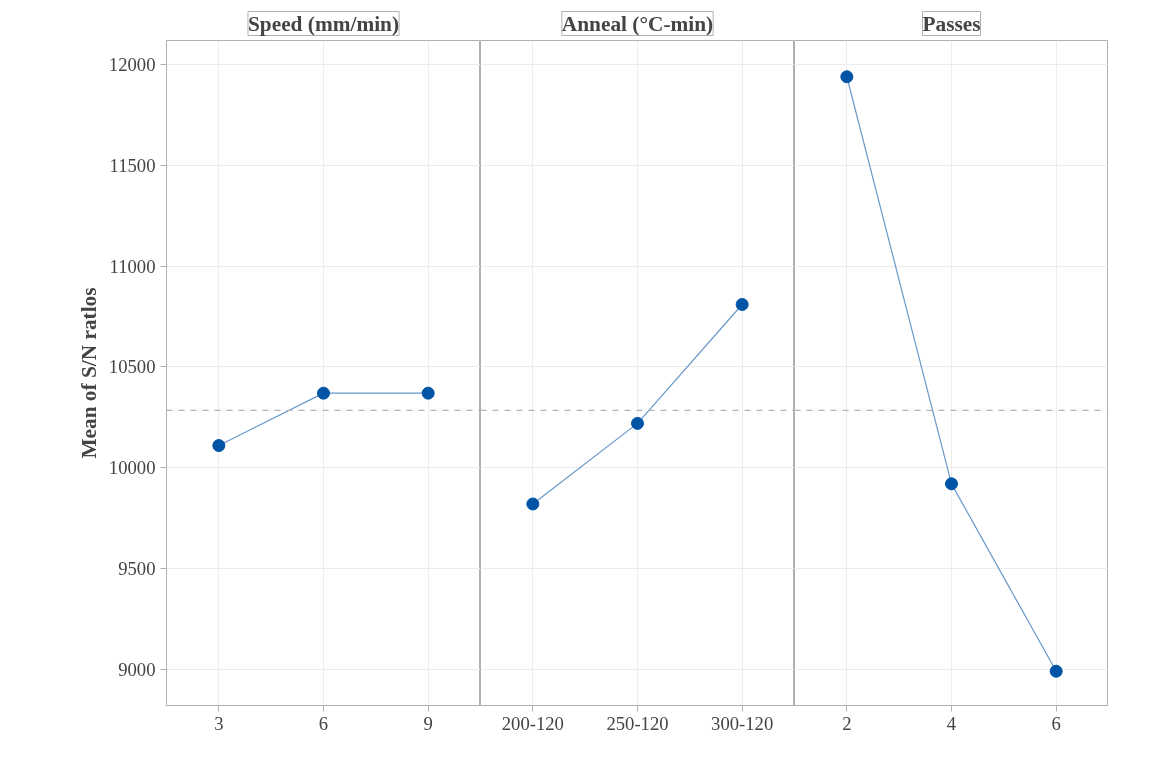  What do you see at coordinates (132, 468) in the screenshot?
I see `y-tick-label: 10000` at bounding box center [132, 468].